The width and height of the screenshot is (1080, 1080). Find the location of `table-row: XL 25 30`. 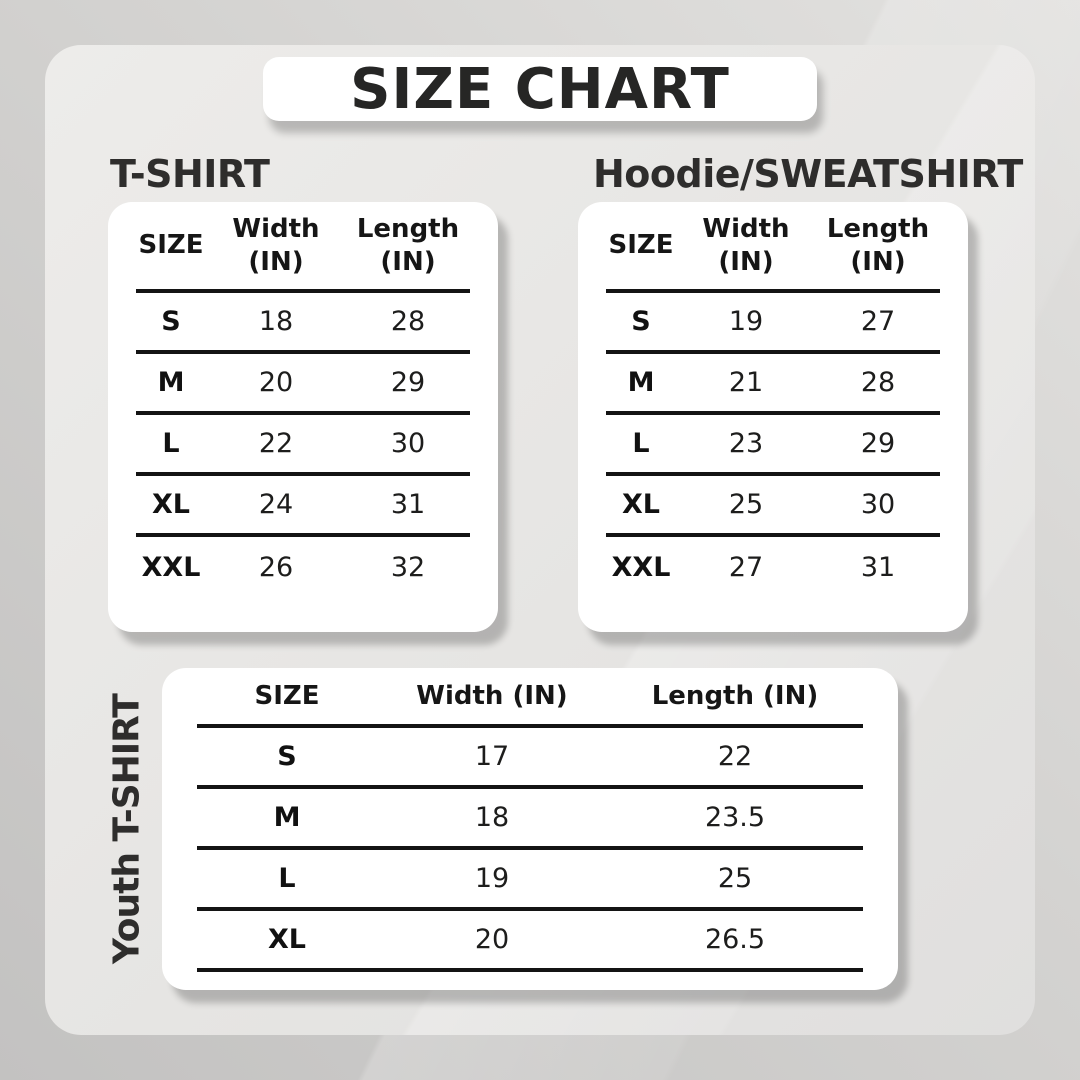

table-row: XL 25 30 is located at coordinates (773, 506).